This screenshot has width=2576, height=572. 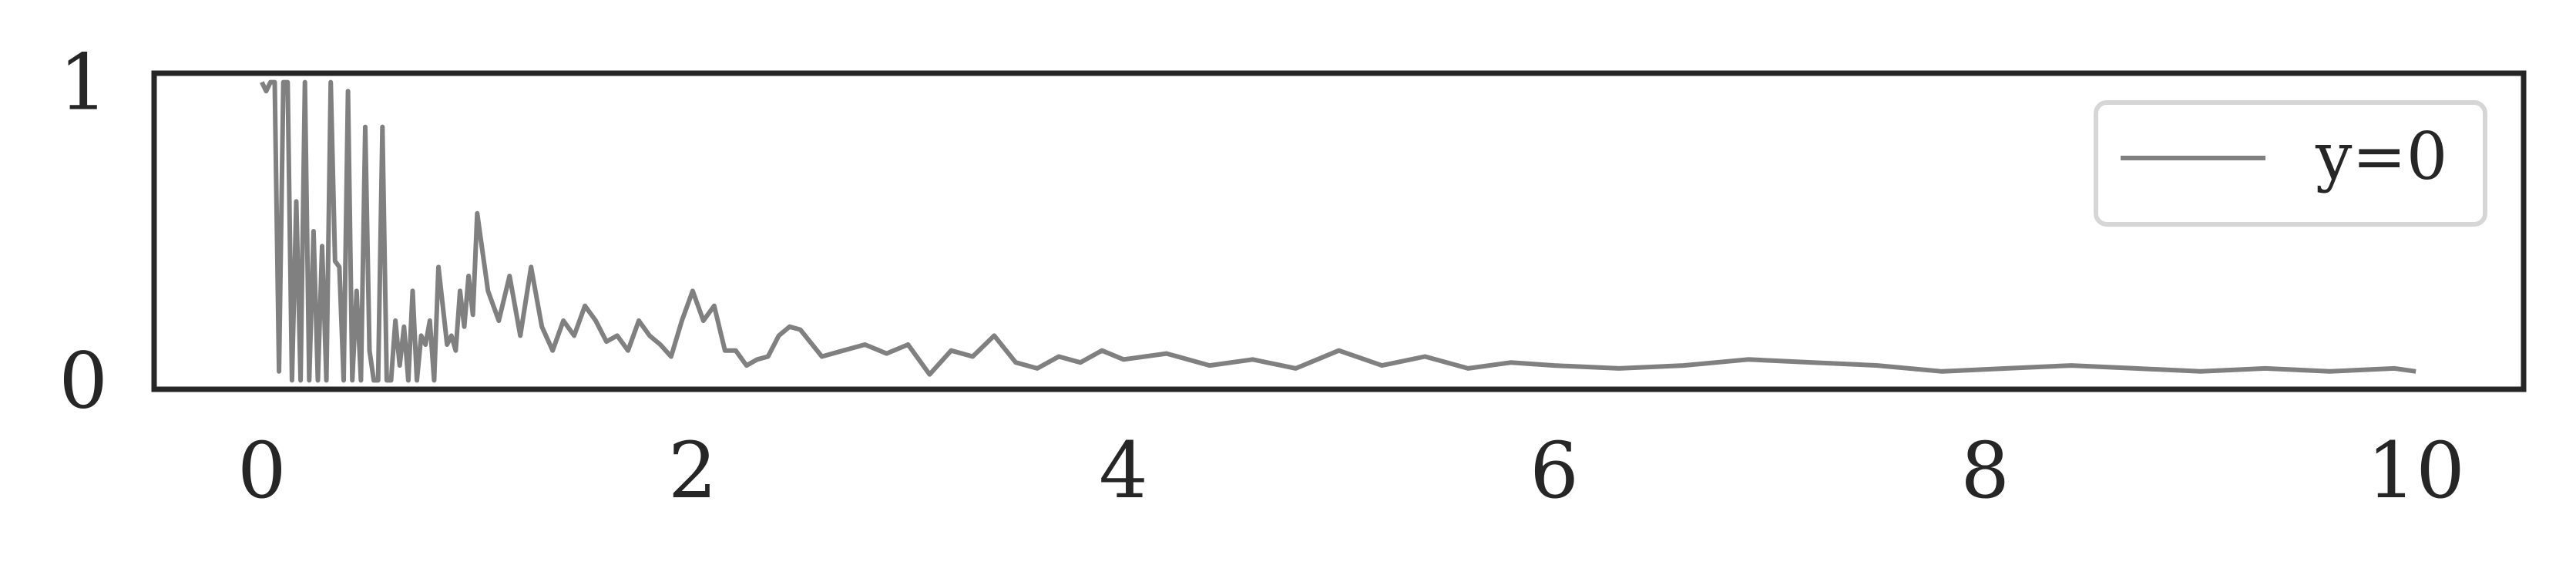 What do you see at coordinates (83, 232) in the screenshot?
I see `y-axis: 01` at bounding box center [83, 232].